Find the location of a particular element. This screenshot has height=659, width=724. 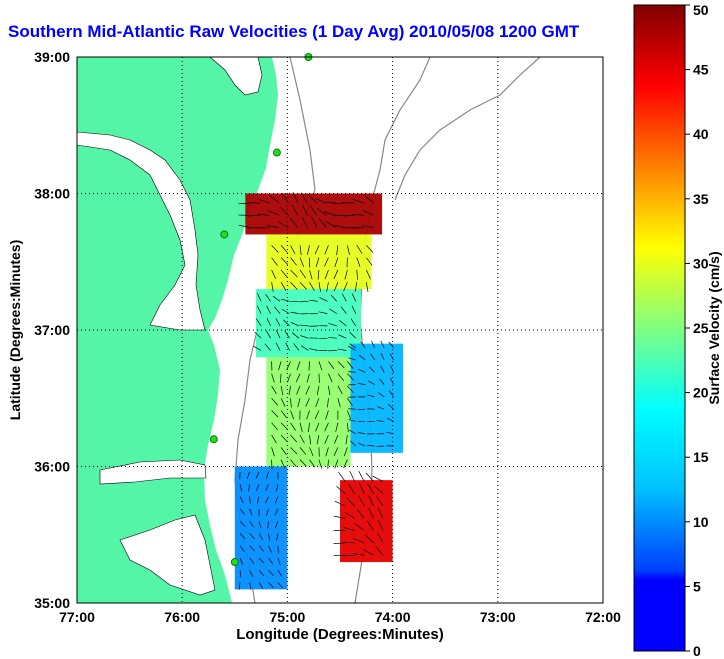

colorbar-tick-label: 25 is located at coordinates (701, 328).